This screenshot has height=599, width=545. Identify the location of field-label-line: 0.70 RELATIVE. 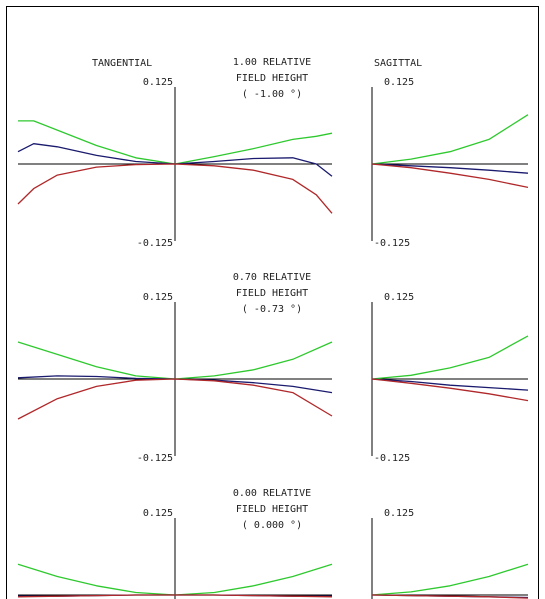
(272, 277).